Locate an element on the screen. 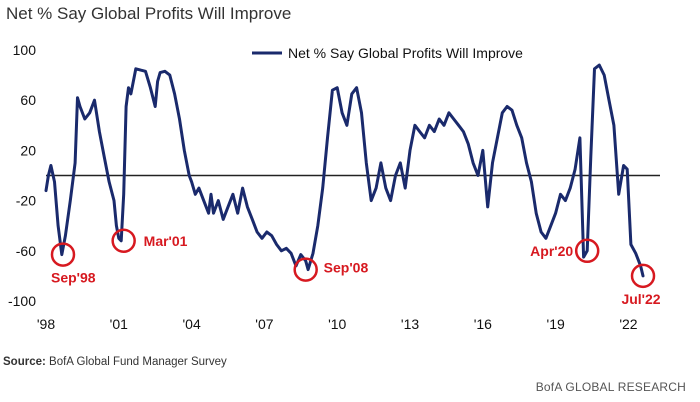 The width and height of the screenshot is (700, 402). x-tick-label: '13 is located at coordinates (410, 324).